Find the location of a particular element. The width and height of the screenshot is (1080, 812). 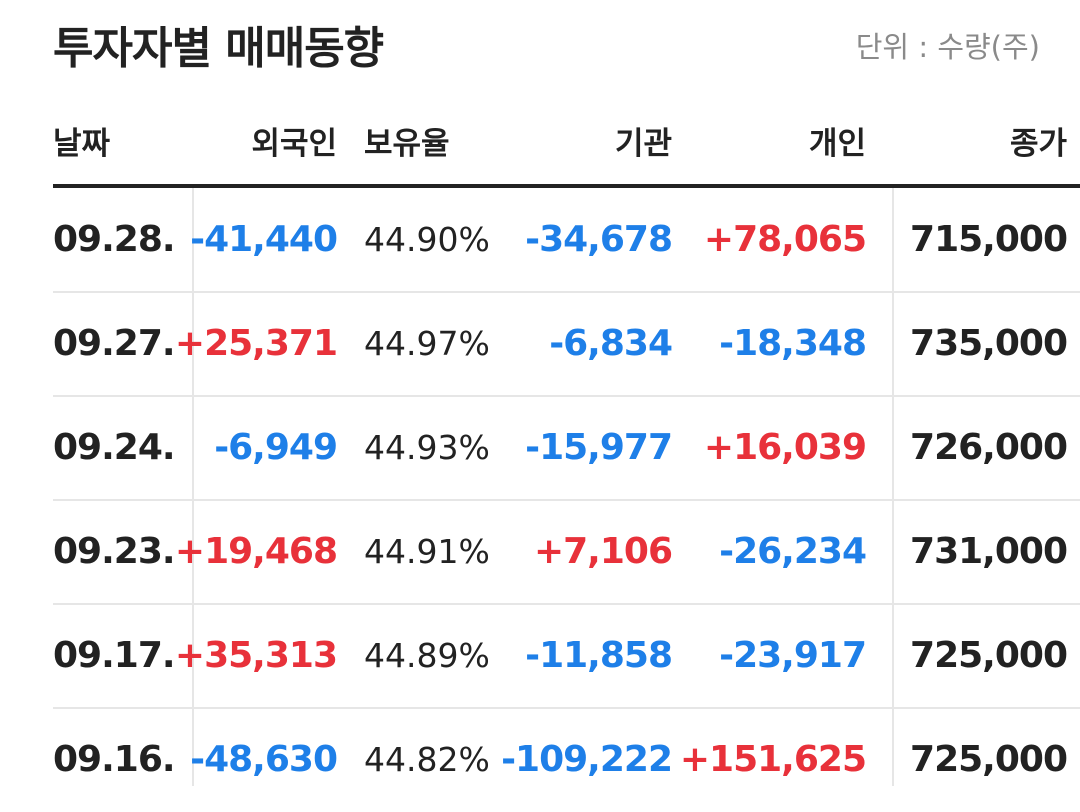

table-cell: 726,000 is located at coordinates (989, 447).